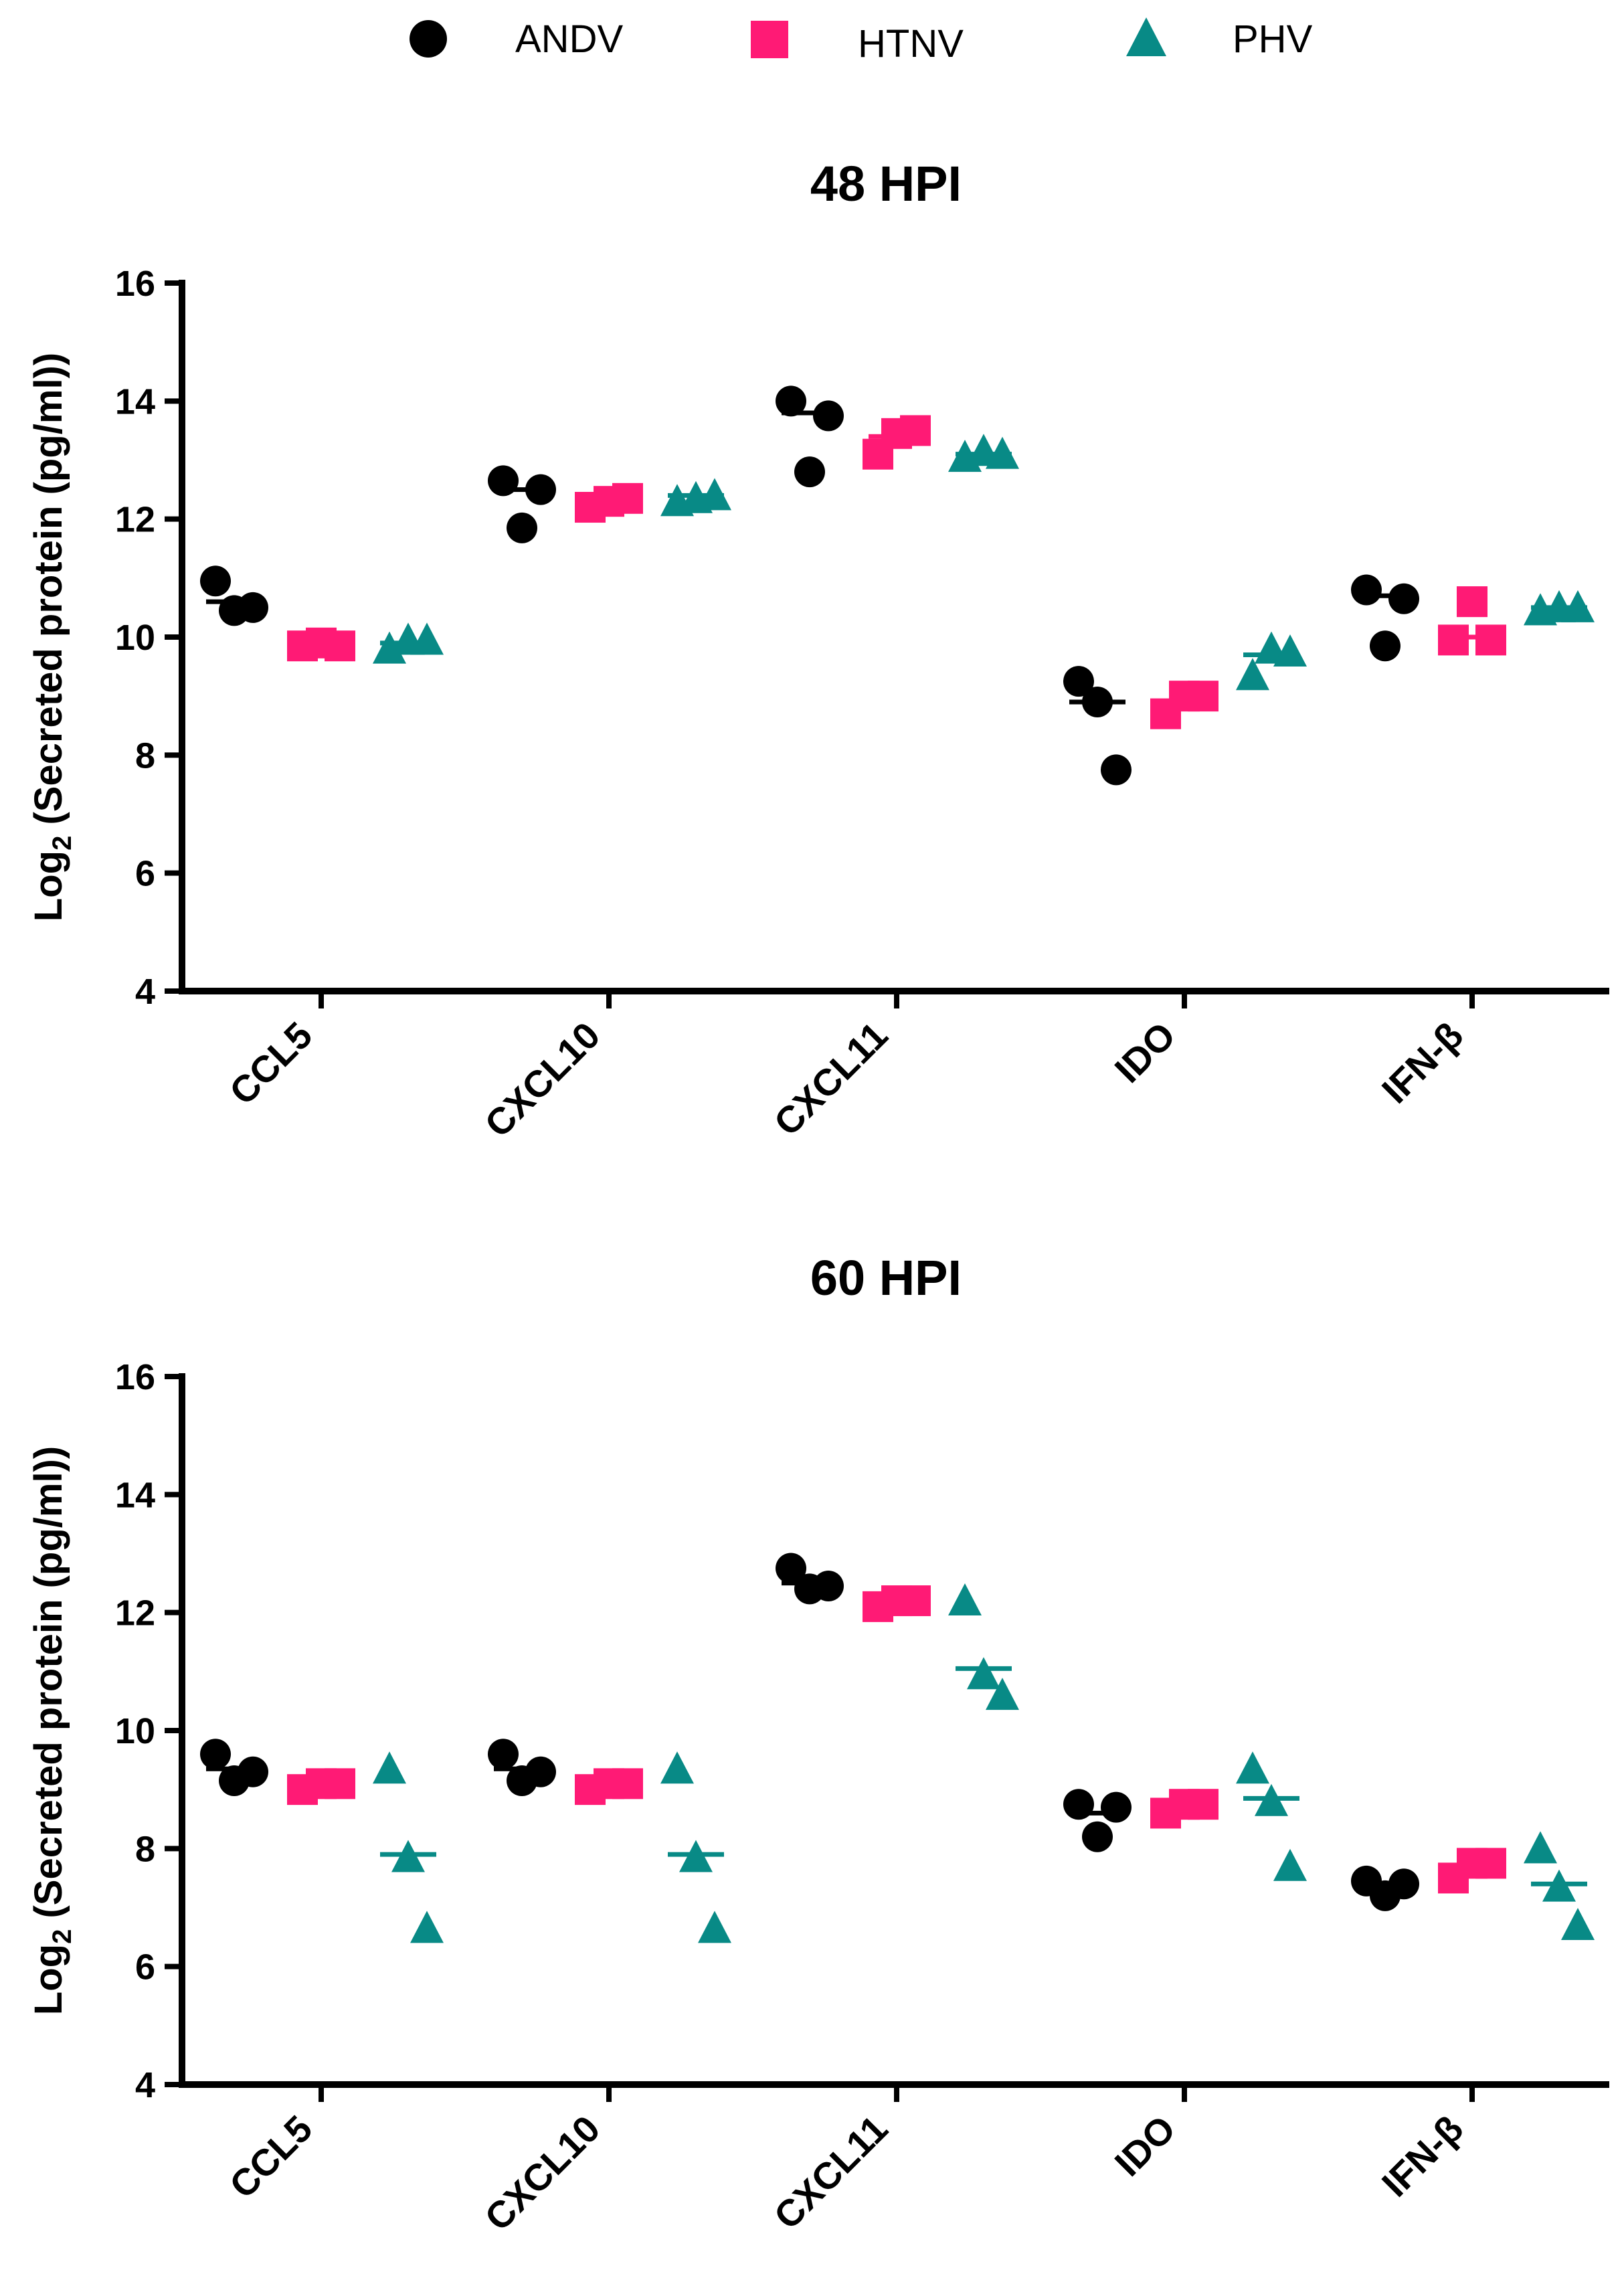 The height and width of the screenshot is (2290, 1624). I want to click on legend-marker-htnv, so click(769, 39).